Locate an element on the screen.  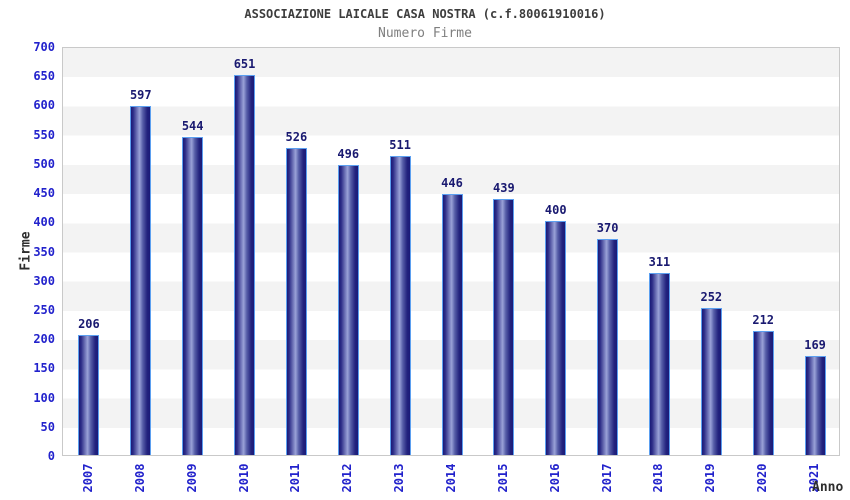
bar-value-label: 370 is located at coordinates (607, 227).